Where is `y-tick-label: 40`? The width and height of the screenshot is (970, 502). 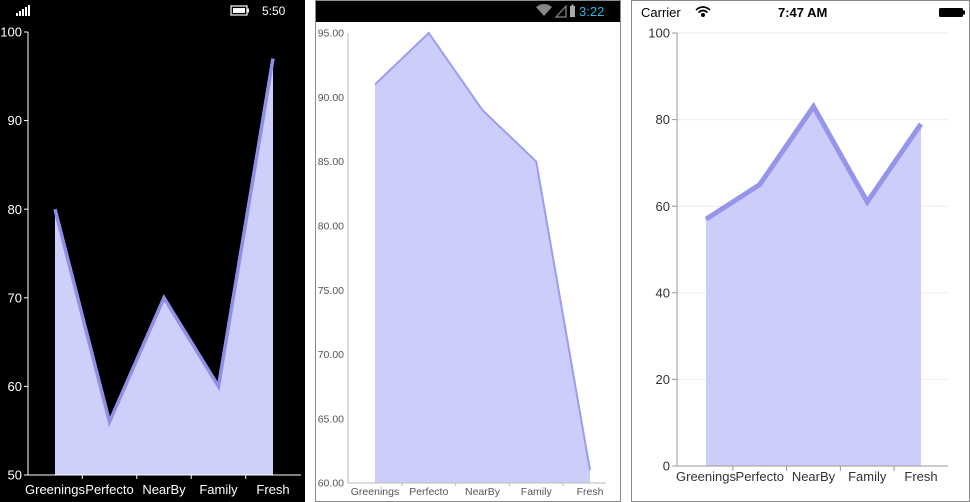 y-tick-label: 40 is located at coordinates (663, 292).